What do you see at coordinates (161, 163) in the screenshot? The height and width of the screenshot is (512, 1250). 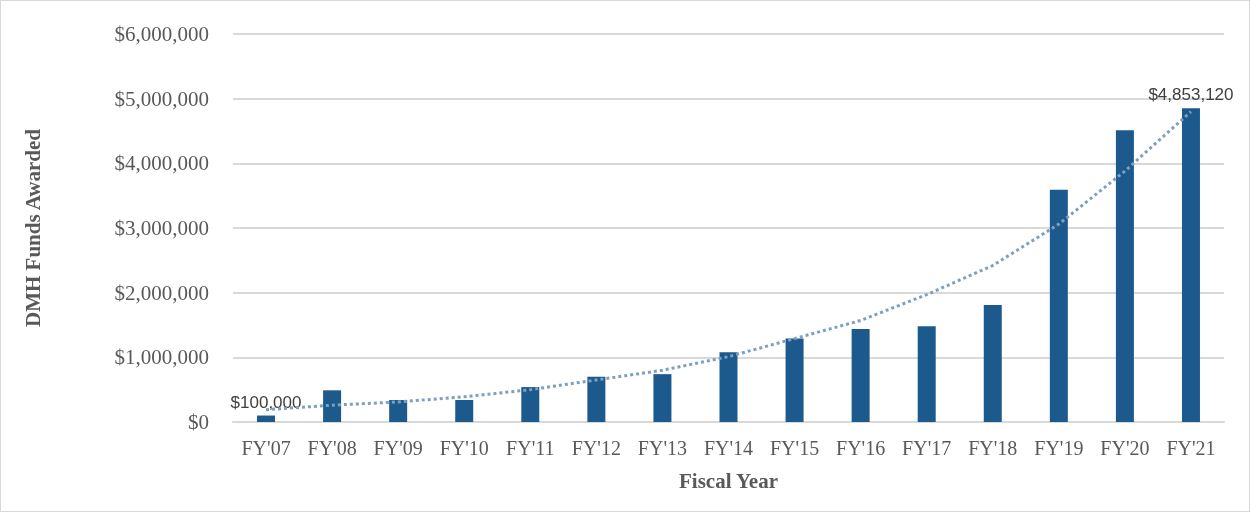 I see `y-tick-label: $4,000,000` at bounding box center [161, 163].